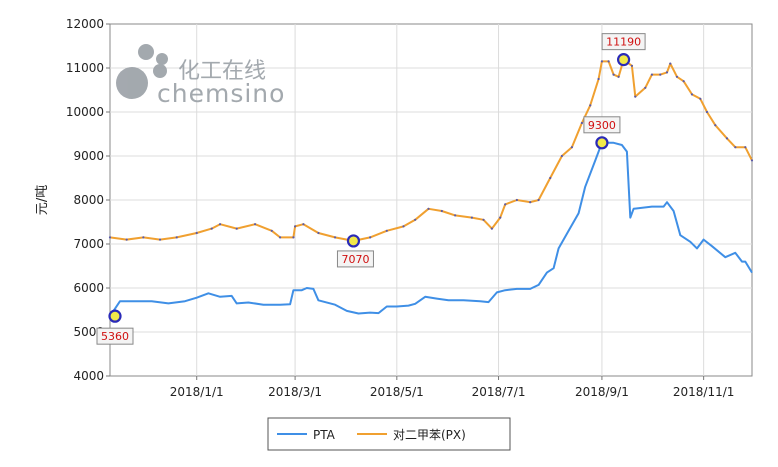  What do you see at coordinates (429, 435) in the screenshot?
I see `legend-px: 对二甲苯(PX)` at bounding box center [429, 435].